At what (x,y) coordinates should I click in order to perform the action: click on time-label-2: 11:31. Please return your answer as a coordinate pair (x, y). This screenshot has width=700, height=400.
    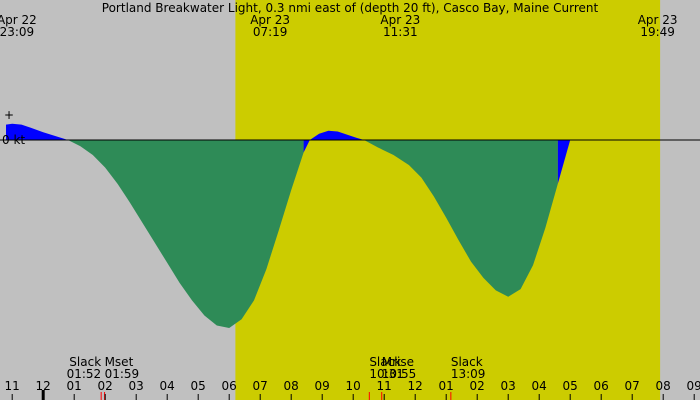
    Looking at the image, I should click on (400, 32).